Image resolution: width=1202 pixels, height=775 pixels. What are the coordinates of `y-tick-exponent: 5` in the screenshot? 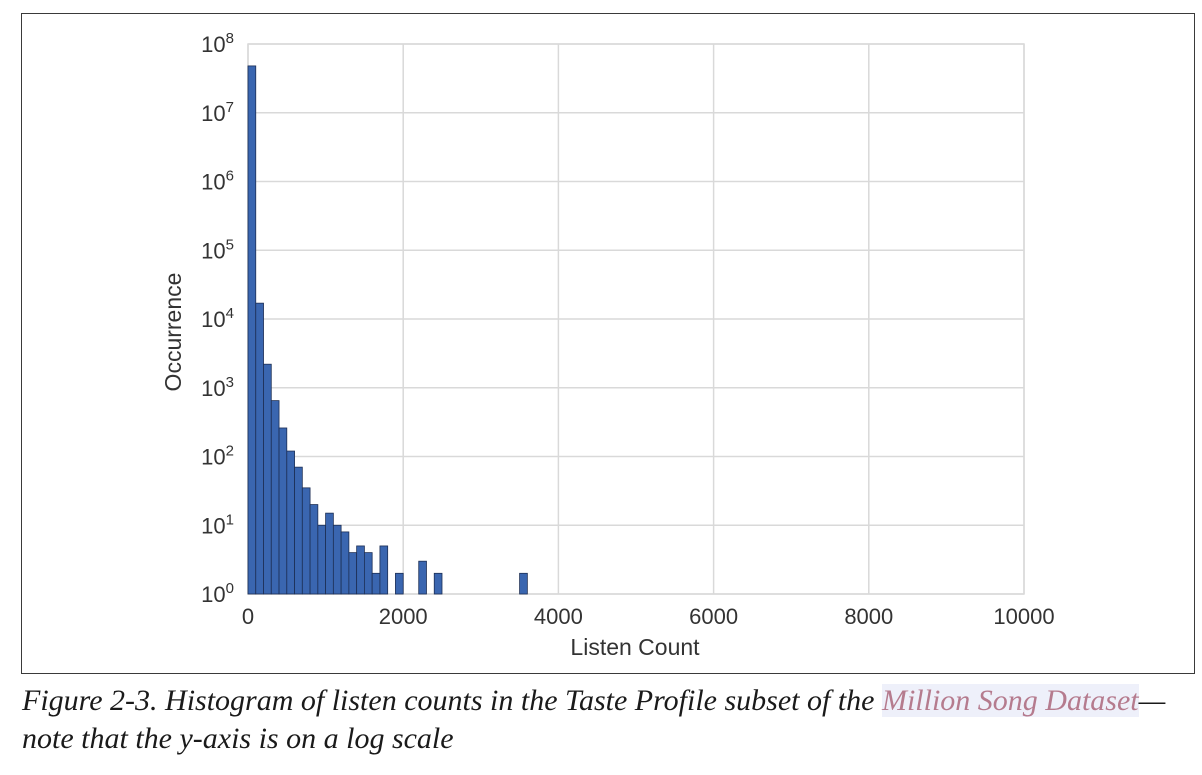 It's located at (230, 244).